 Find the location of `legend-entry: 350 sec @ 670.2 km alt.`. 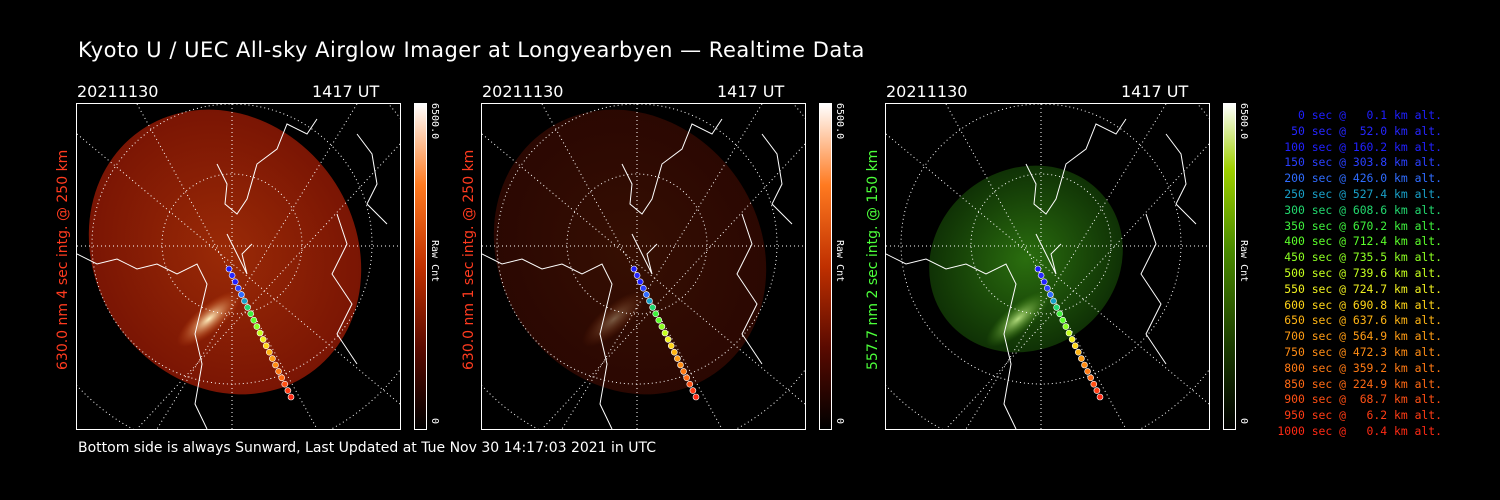

legend-entry: 350 sec @ 670.2 km alt. is located at coordinates (1363, 225).